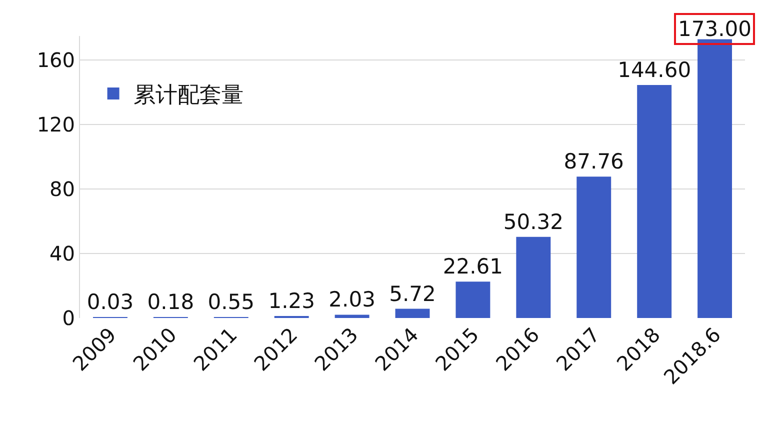 The image size is (772, 428). I want to click on y-tick-label: 80, so click(62, 189).